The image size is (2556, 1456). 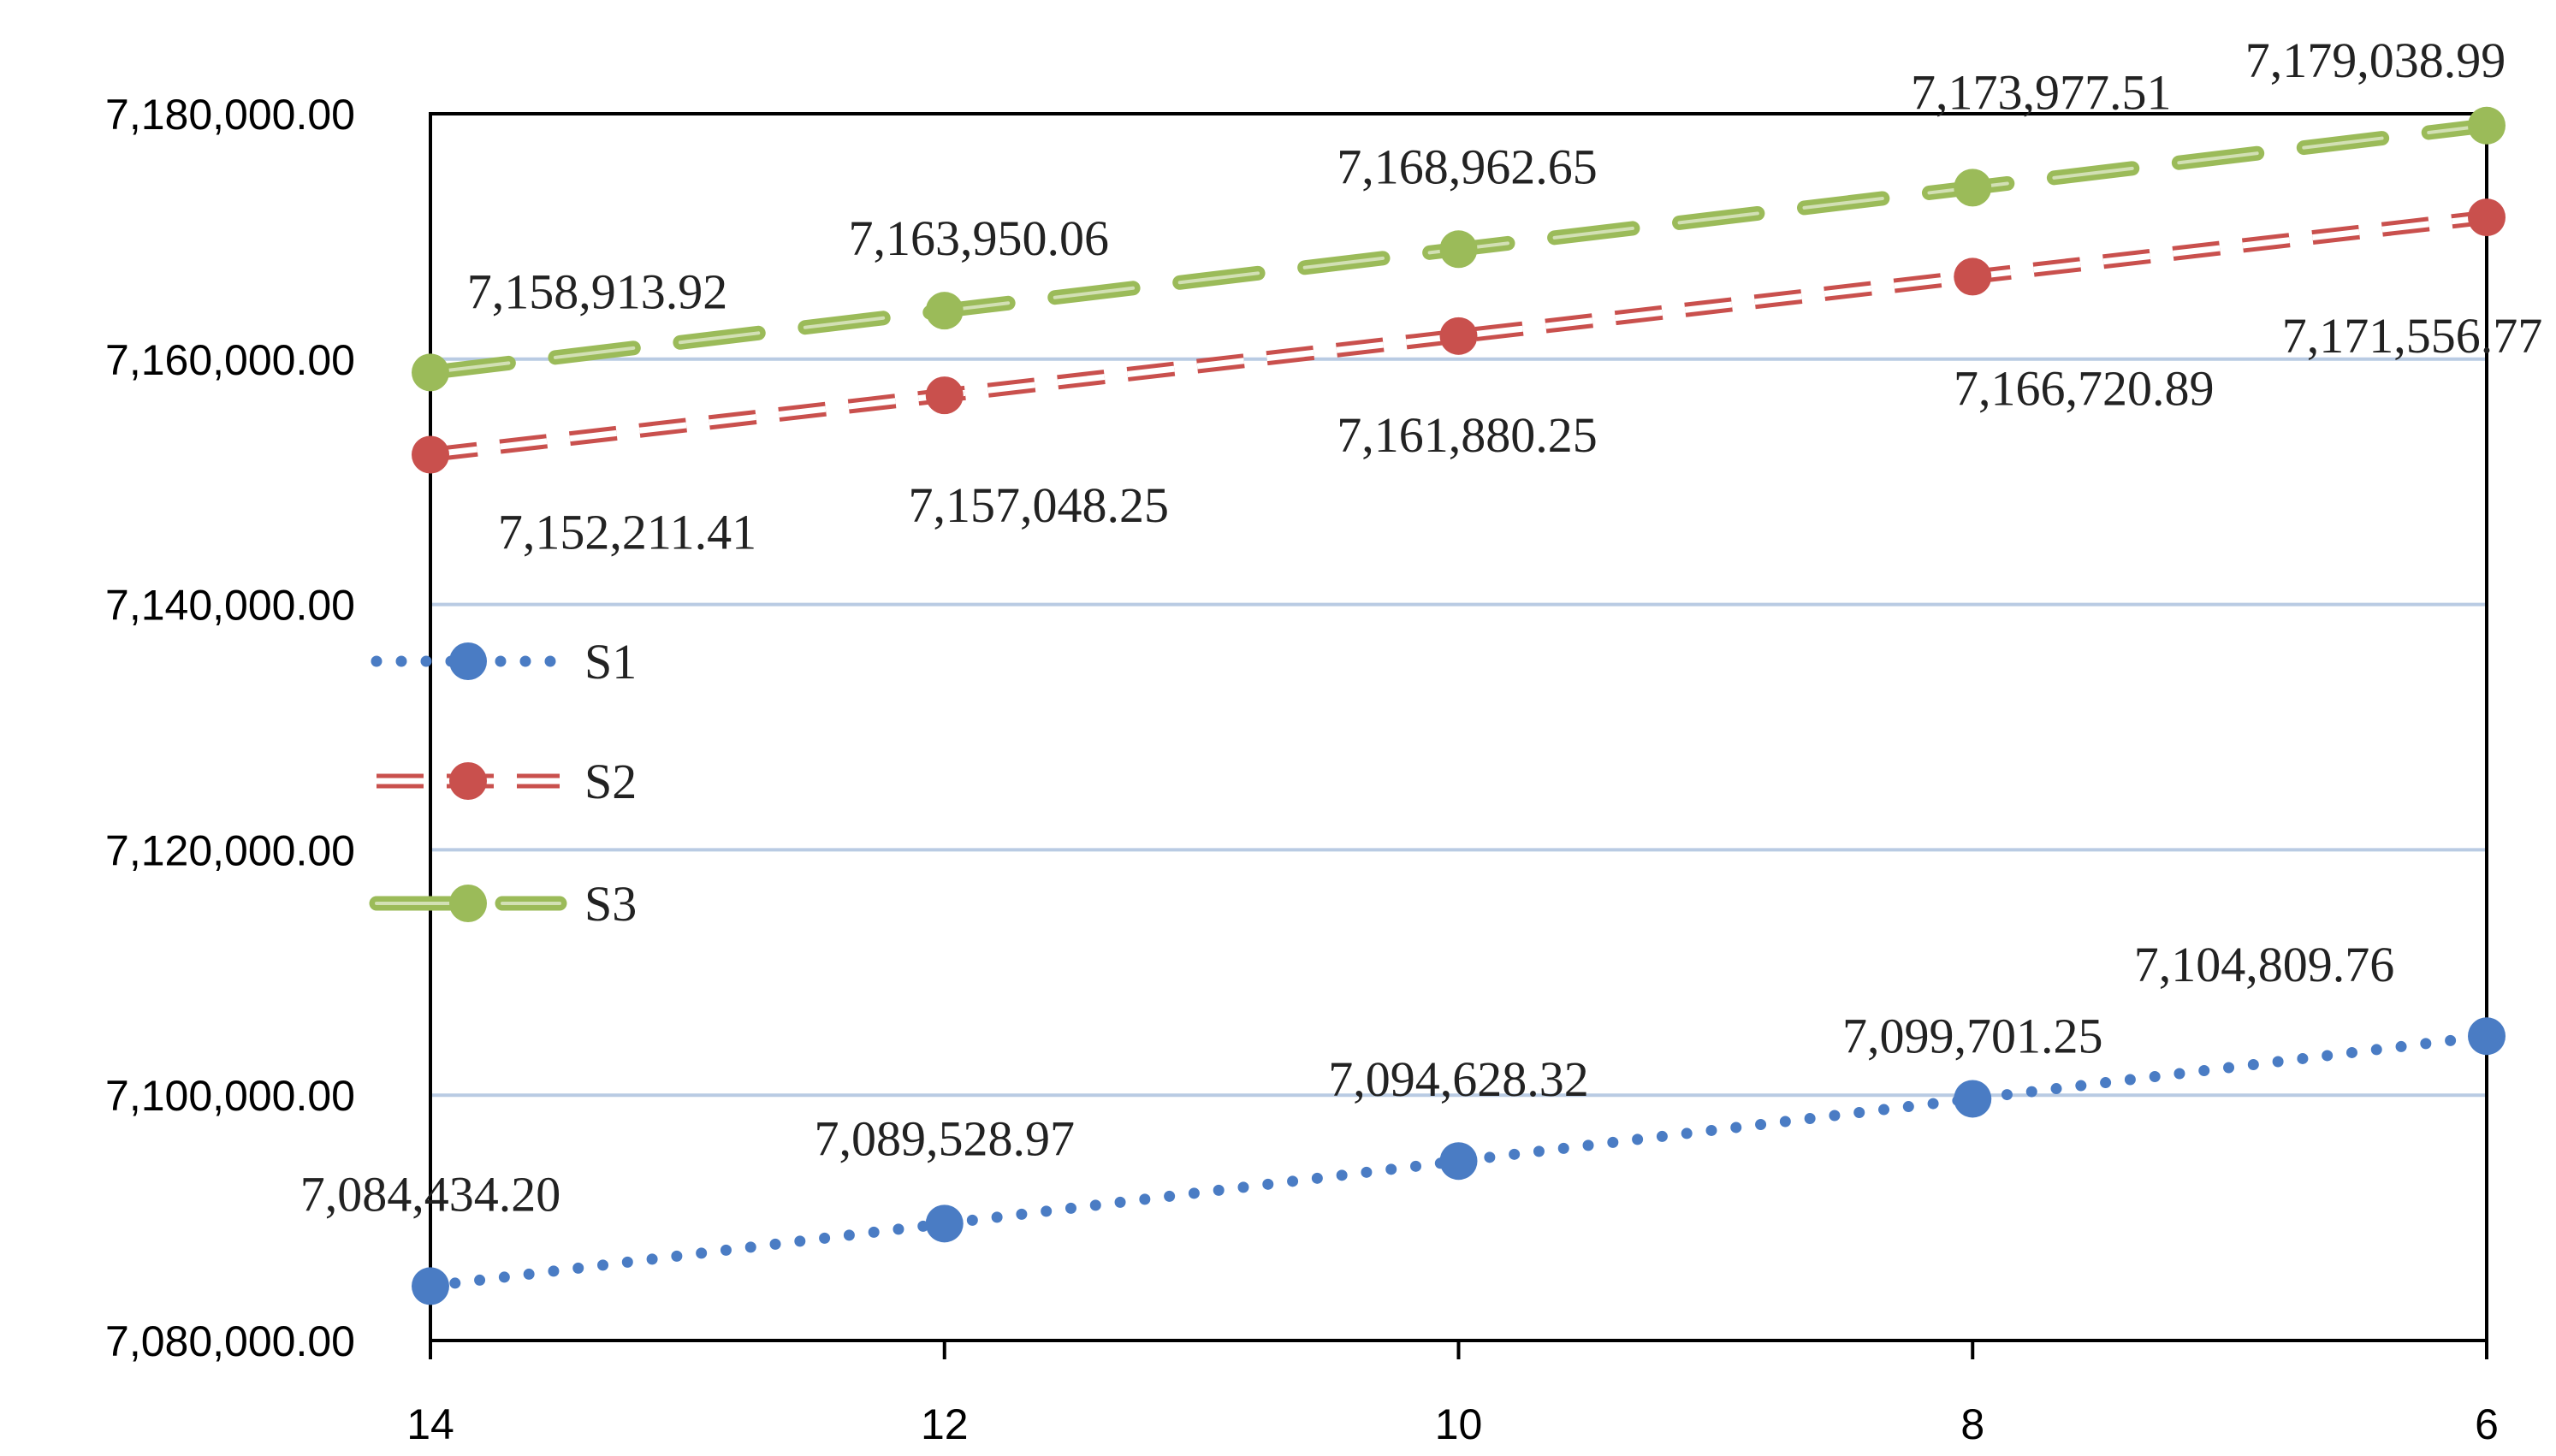 What do you see at coordinates (2375, 60) in the screenshot?
I see `data-label-s3: 7,179,038.99` at bounding box center [2375, 60].